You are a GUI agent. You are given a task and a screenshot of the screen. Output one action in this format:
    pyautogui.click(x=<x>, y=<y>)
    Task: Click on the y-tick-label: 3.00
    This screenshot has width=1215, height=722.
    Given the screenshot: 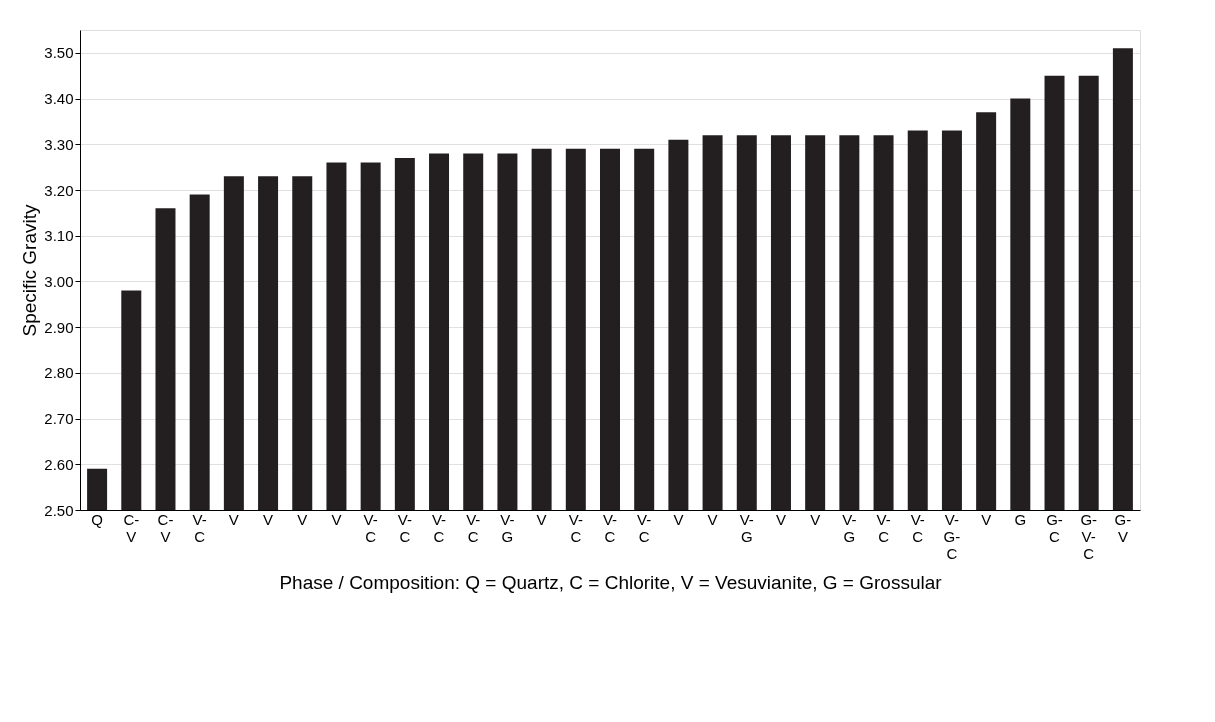 What is the action you would take?
    pyautogui.click(x=59, y=281)
    